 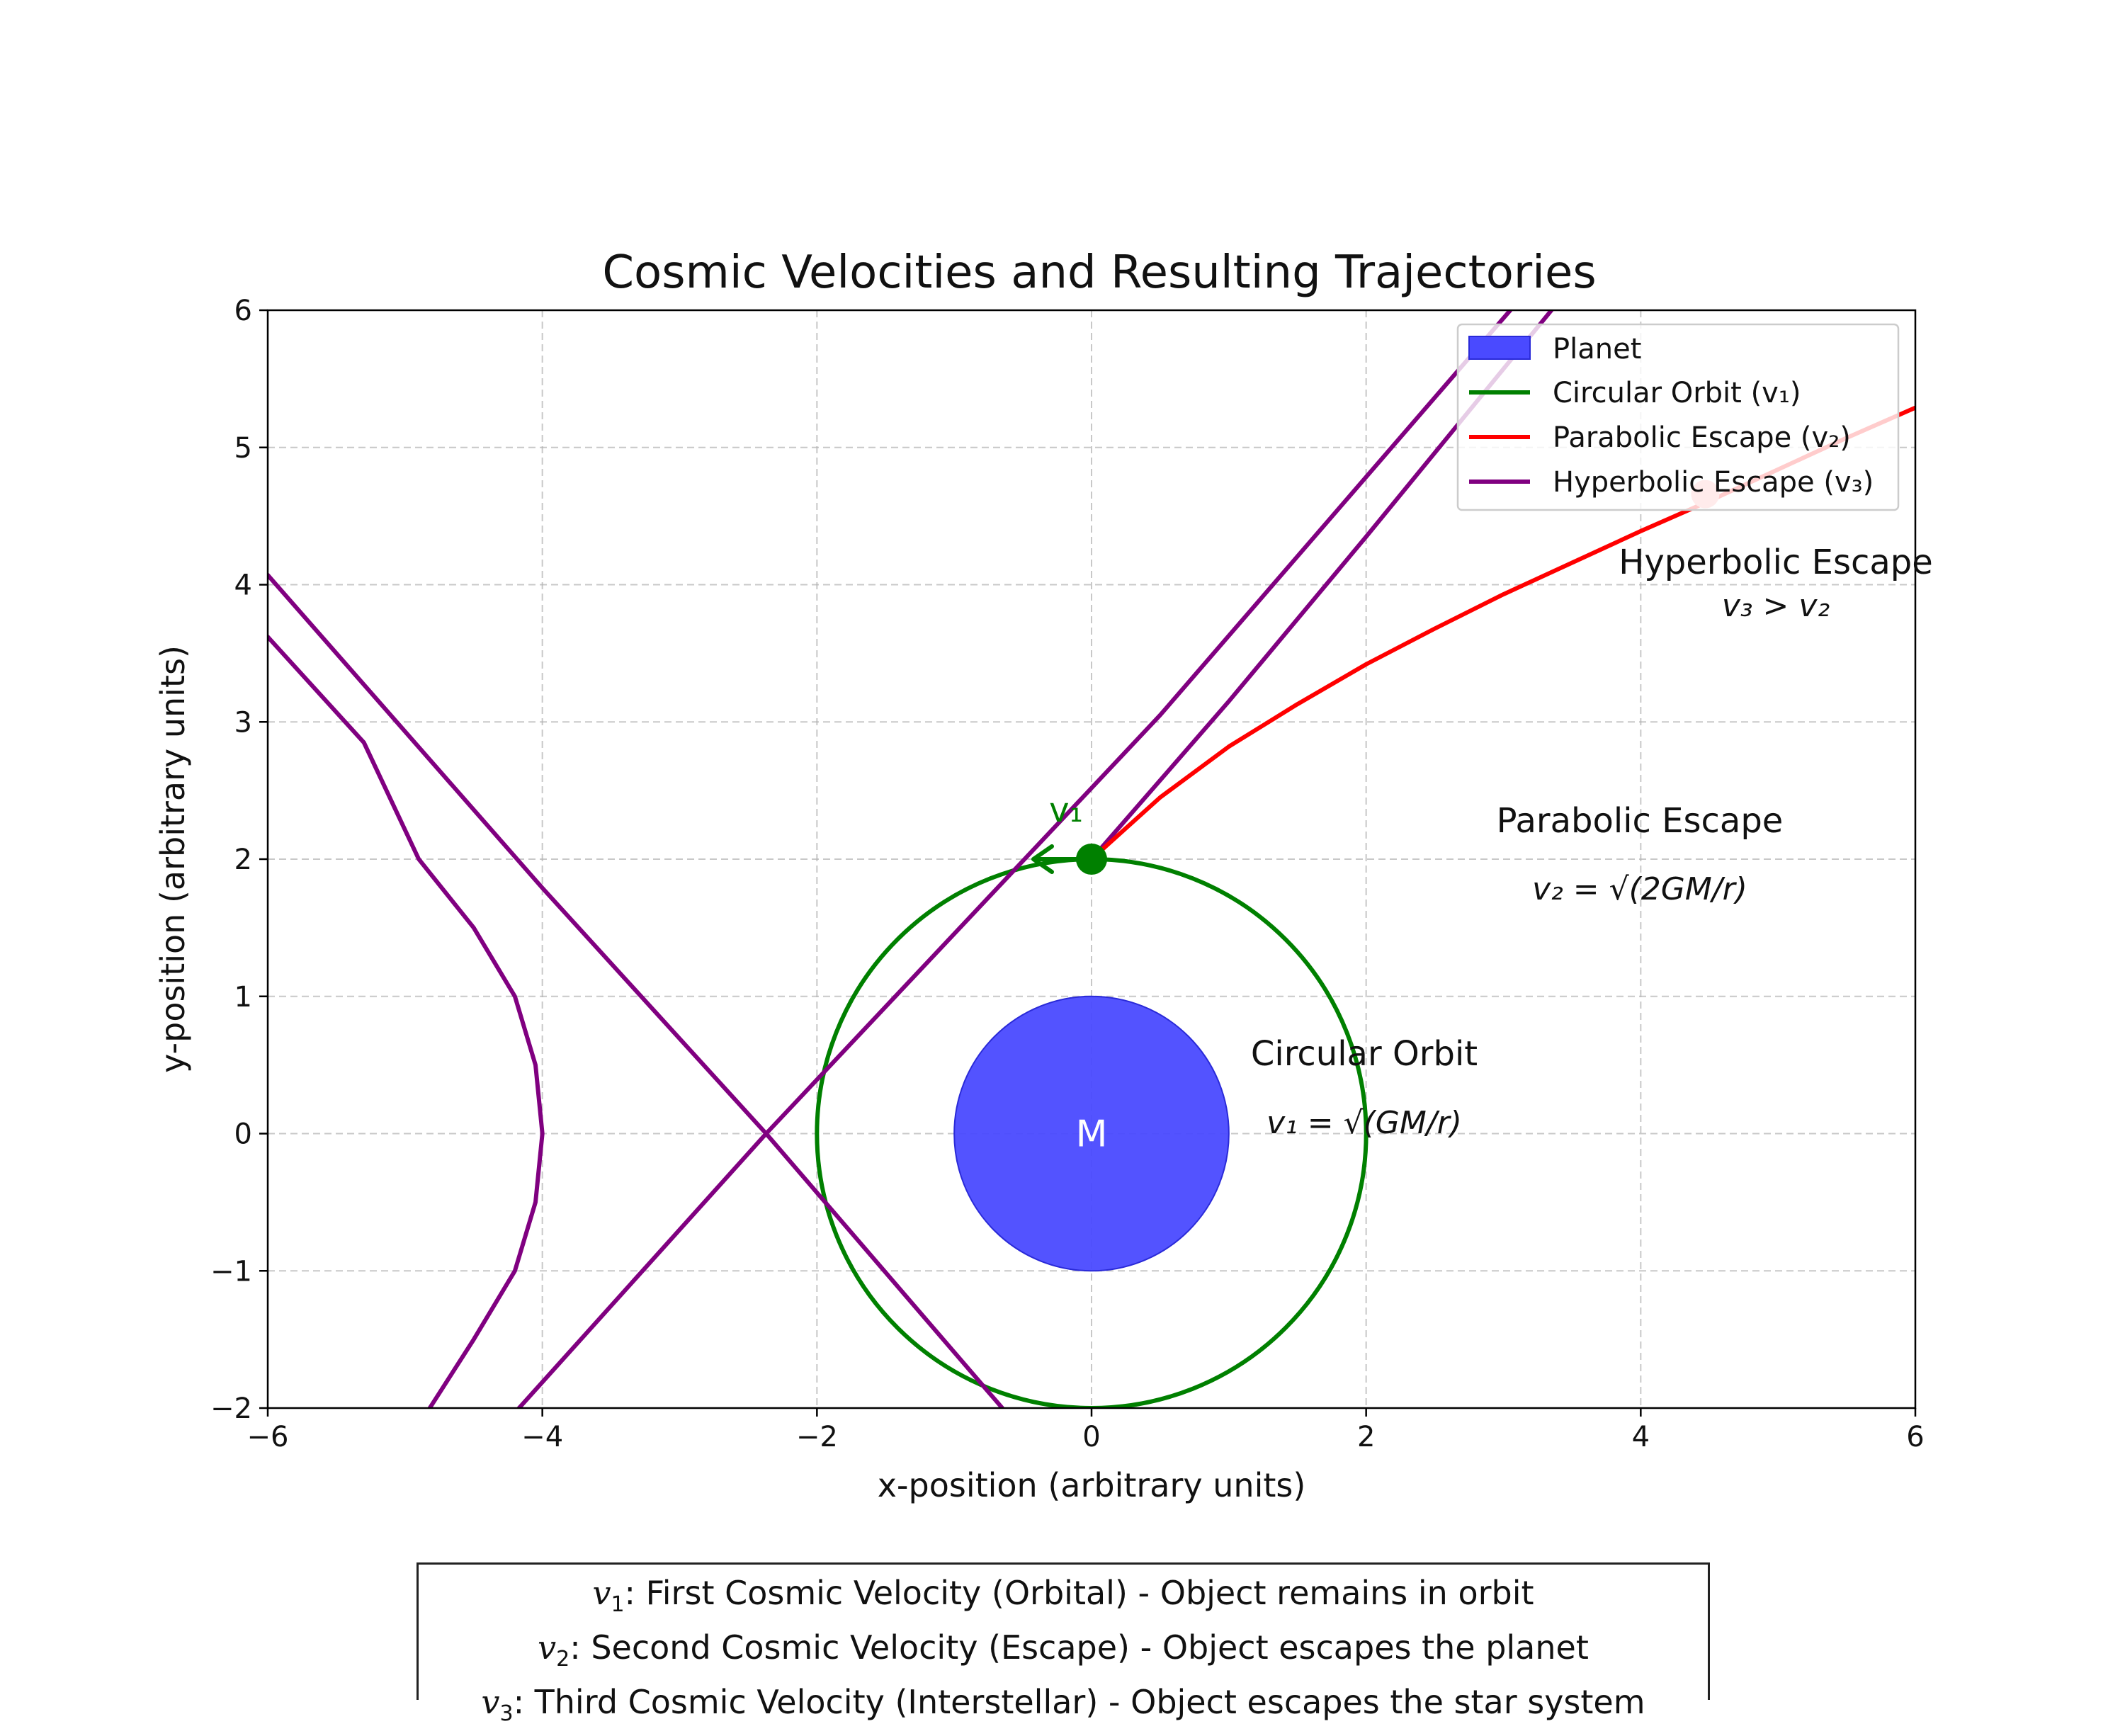 What do you see at coordinates (243, 586) in the screenshot?
I see `y-tick-label: 4` at bounding box center [243, 586].